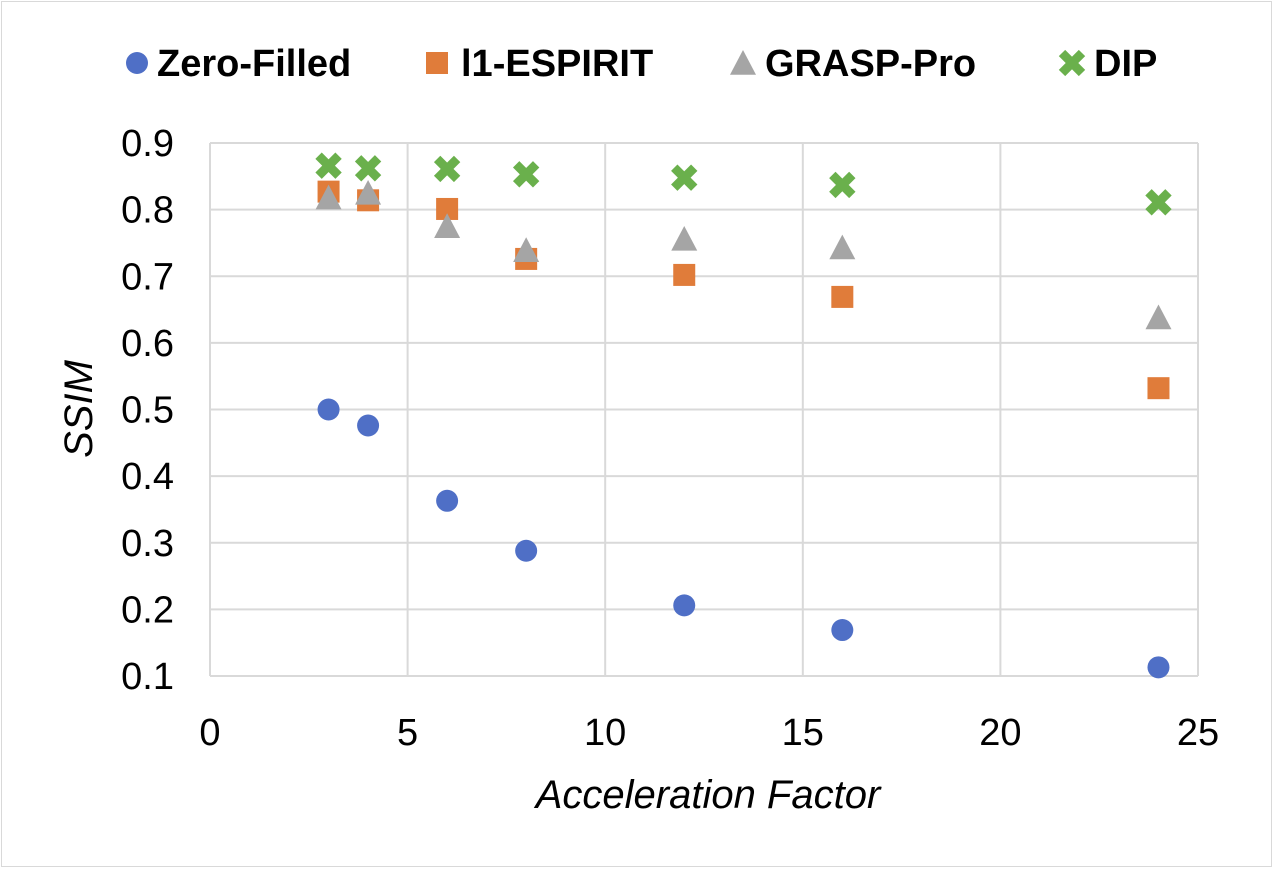 The image size is (1275, 870). What do you see at coordinates (137, 63) in the screenshot?
I see `legend-marker-zero-filled` at bounding box center [137, 63].